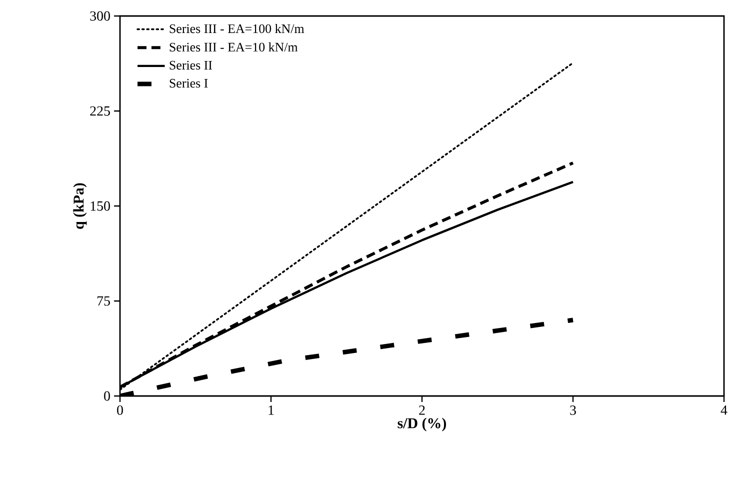 The height and width of the screenshot is (486, 729). What do you see at coordinates (103, 301) in the screenshot?
I see `y-tick-label: 75` at bounding box center [103, 301].